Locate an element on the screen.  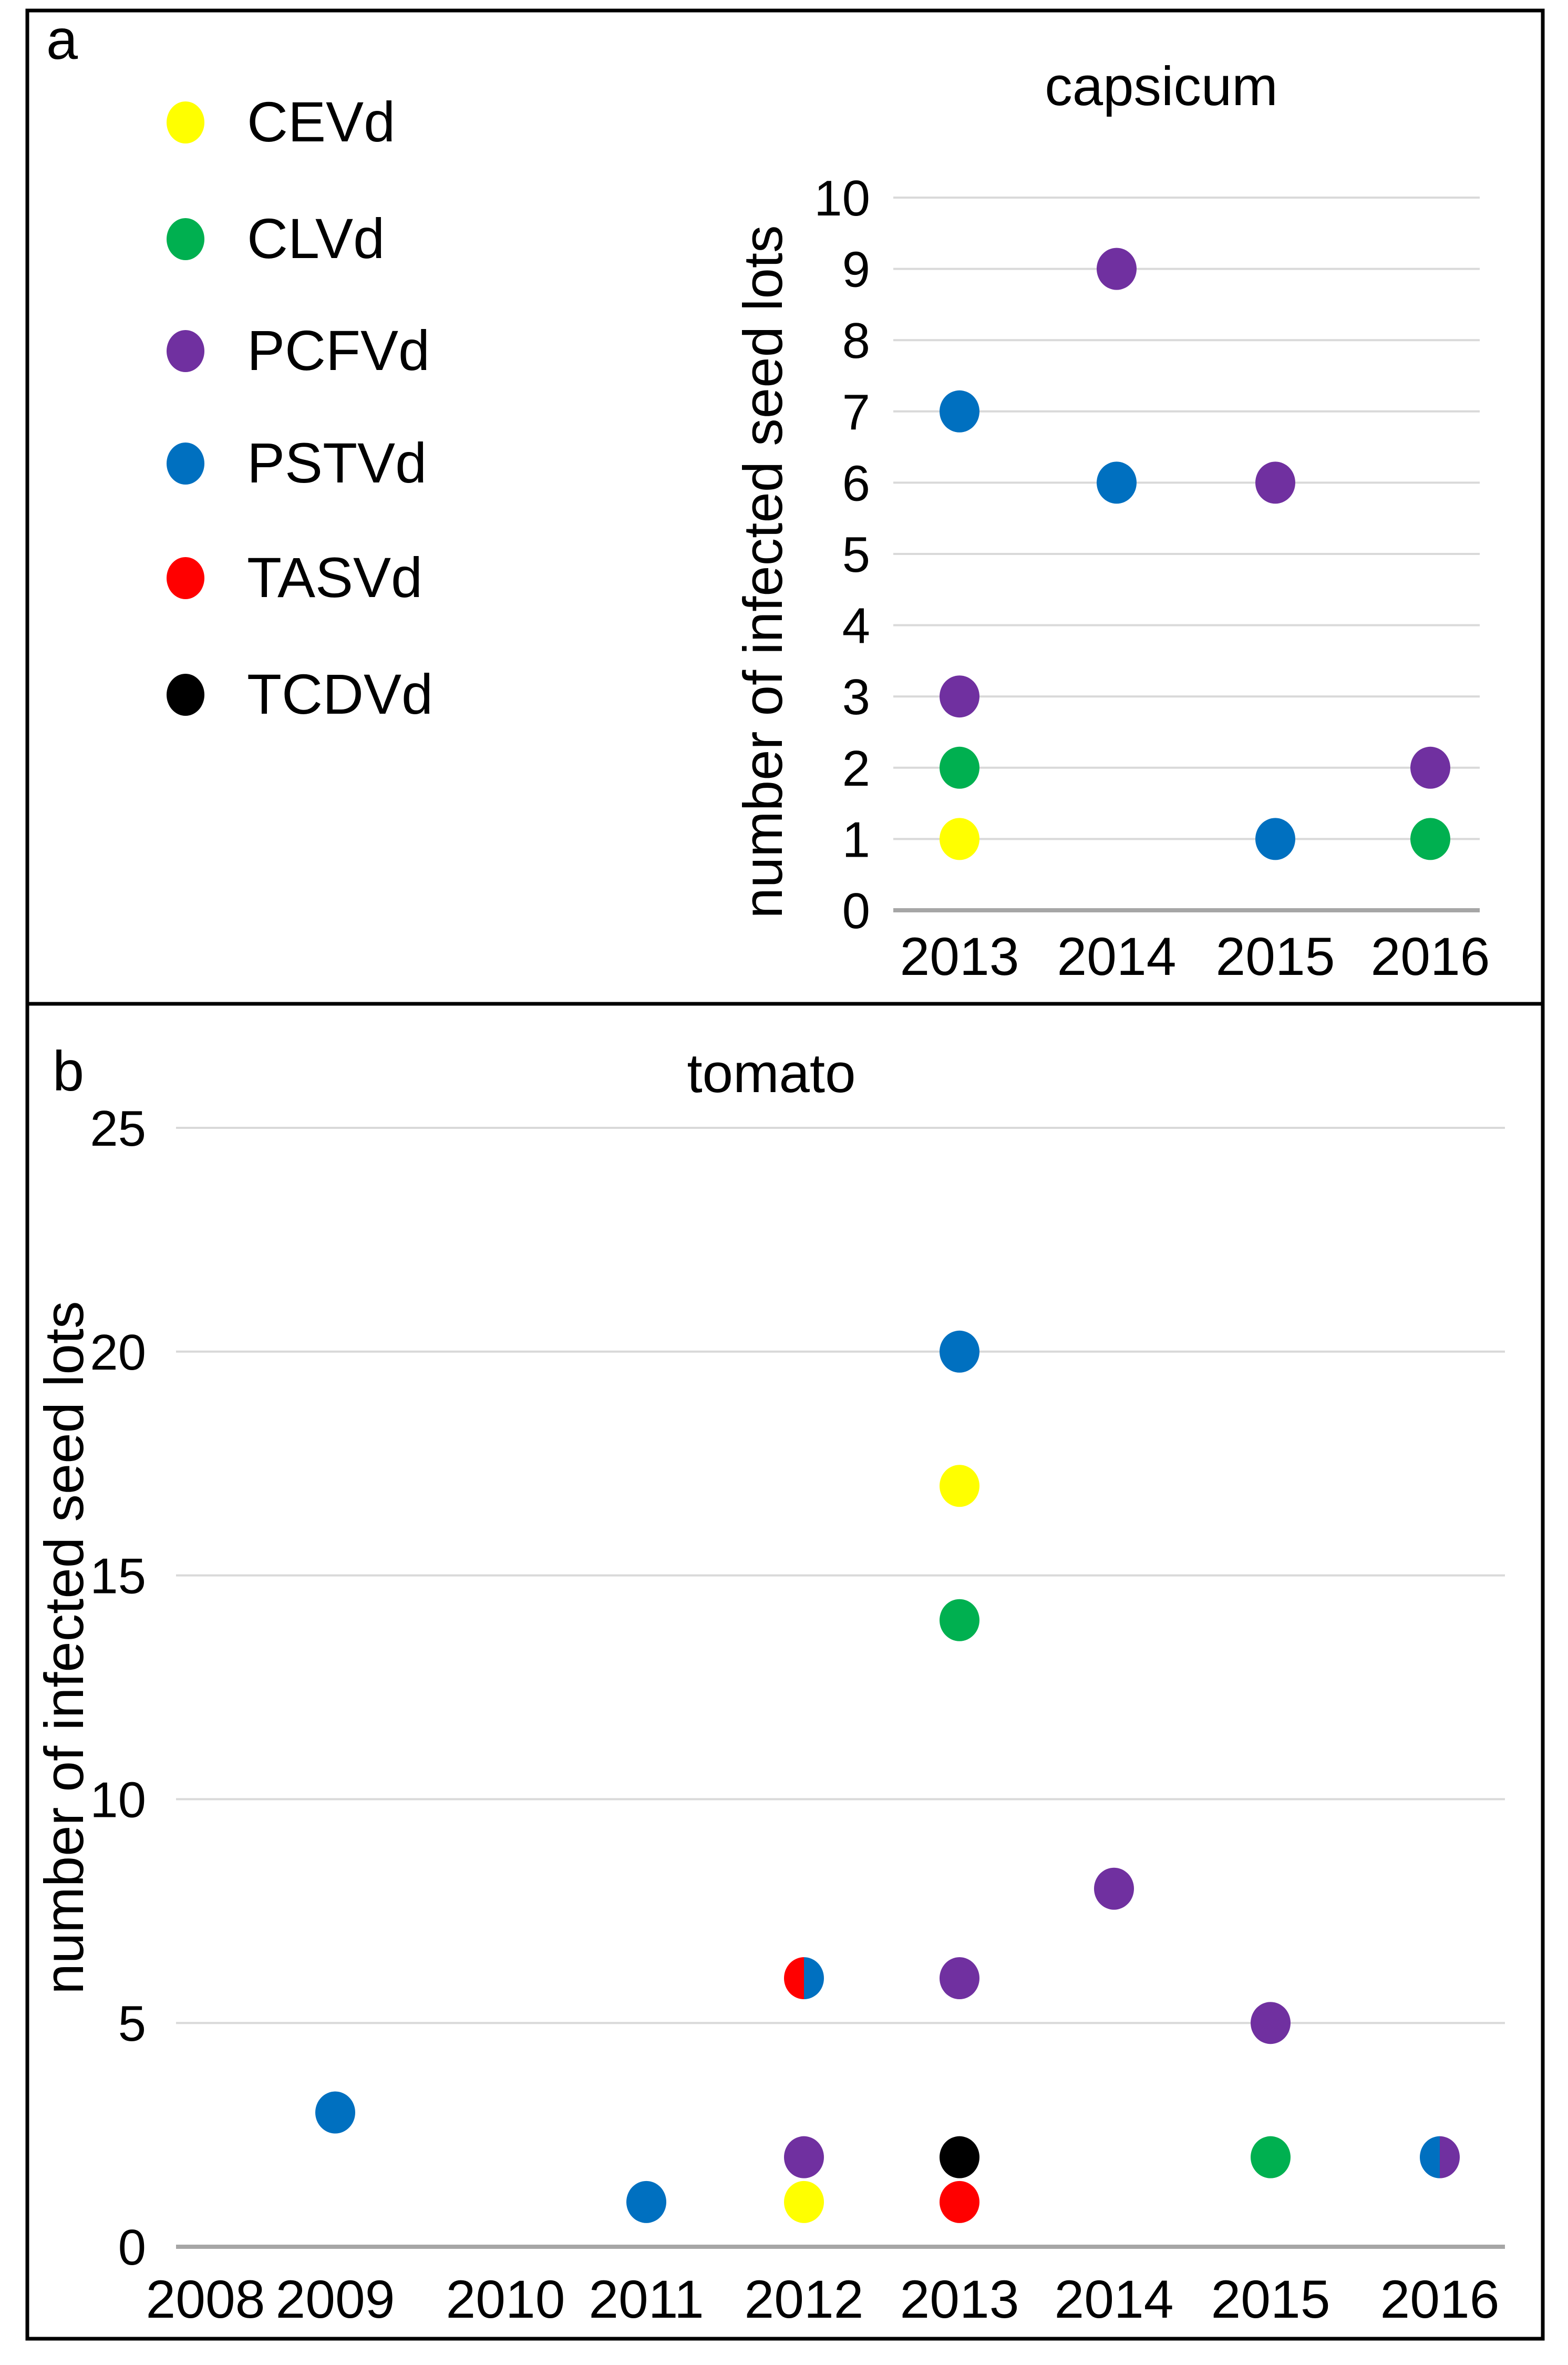
y-tick-label: 15 is located at coordinates (118, 1576).